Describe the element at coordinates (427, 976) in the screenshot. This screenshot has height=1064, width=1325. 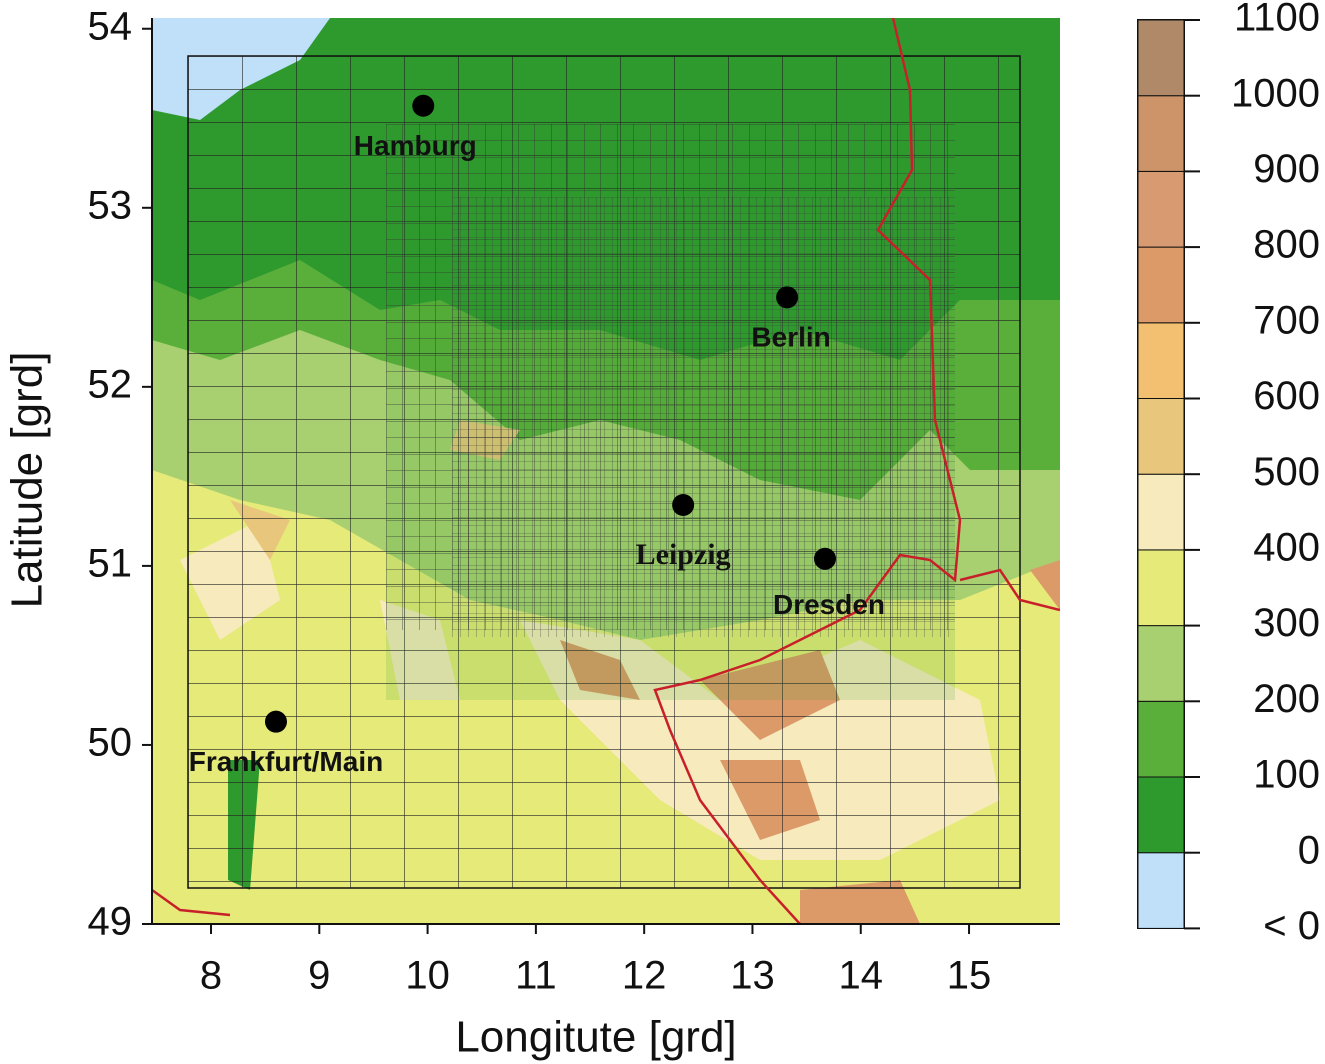
I see `x-tick-label: 10` at that location.